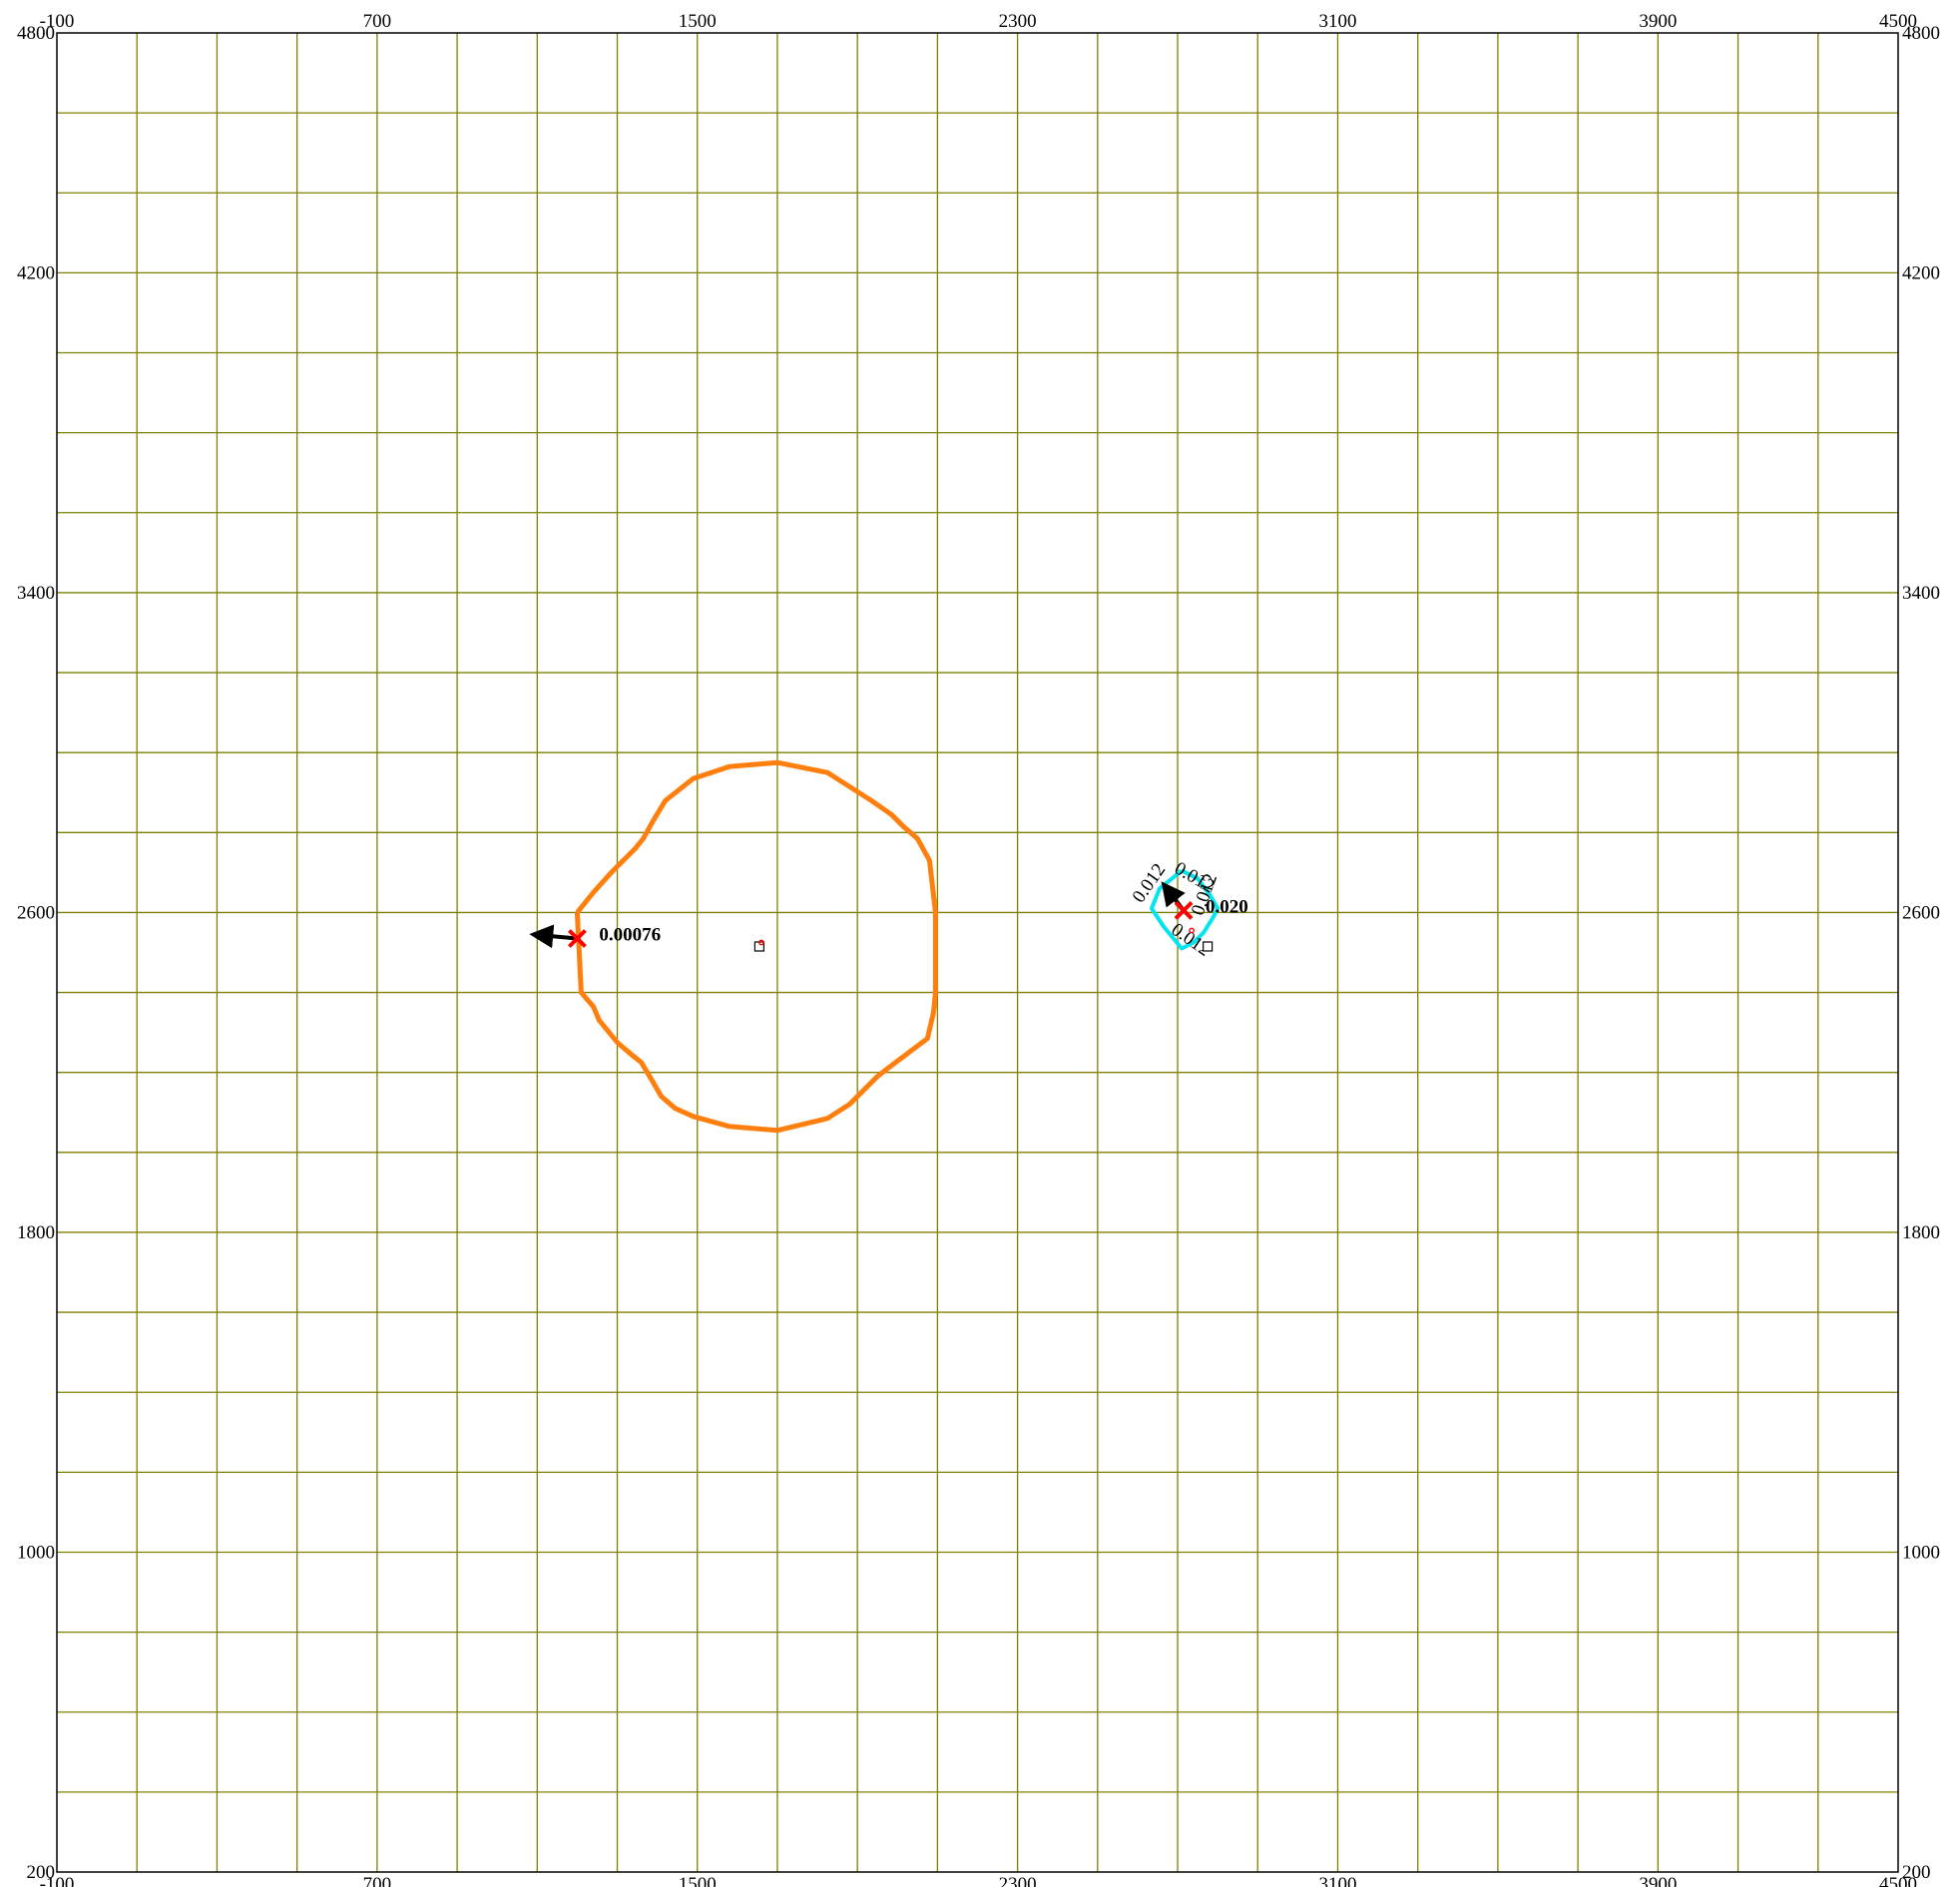 This screenshot has width=1960, height=1887. Describe the element at coordinates (36, 33) in the screenshot. I see `y-tick-label-left: 4800` at that location.